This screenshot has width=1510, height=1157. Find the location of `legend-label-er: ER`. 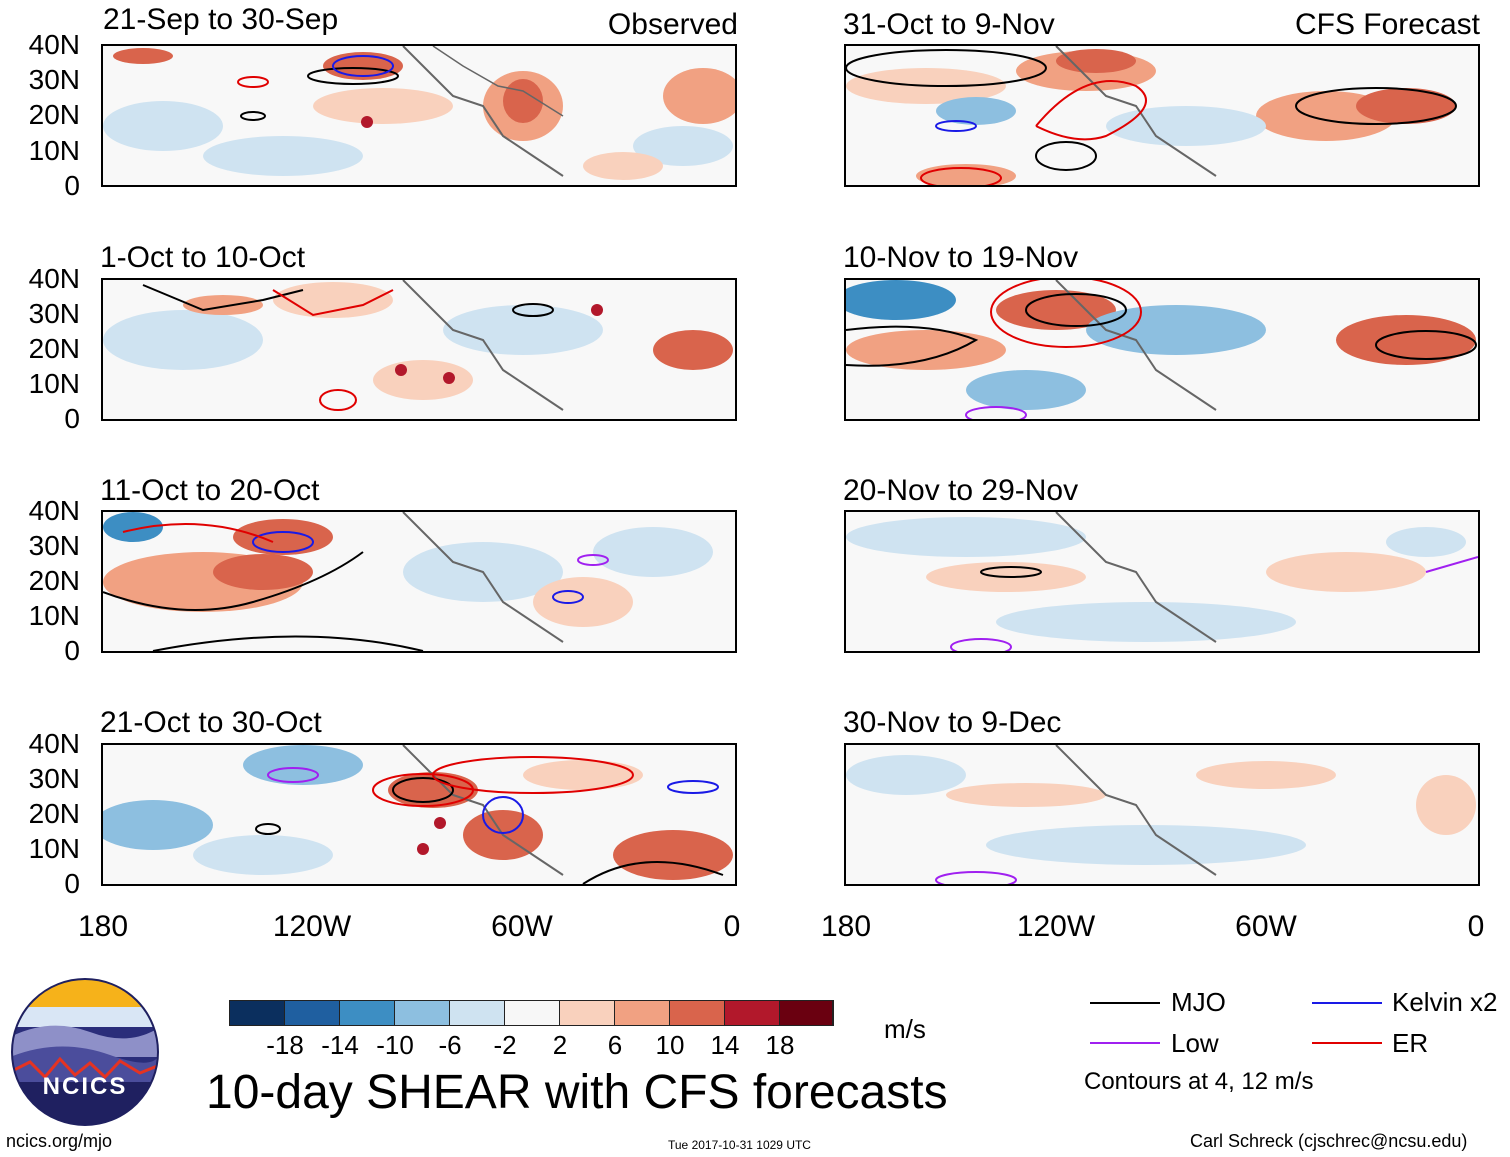

legend-label-er: ER is located at coordinates (1410, 1043).